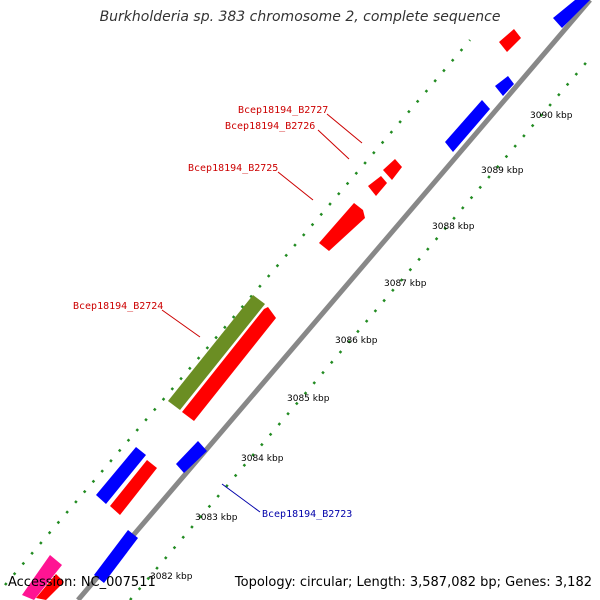 This screenshot has width=600, height=600. I want to click on tick-label: 3084 kbp, so click(262, 459).